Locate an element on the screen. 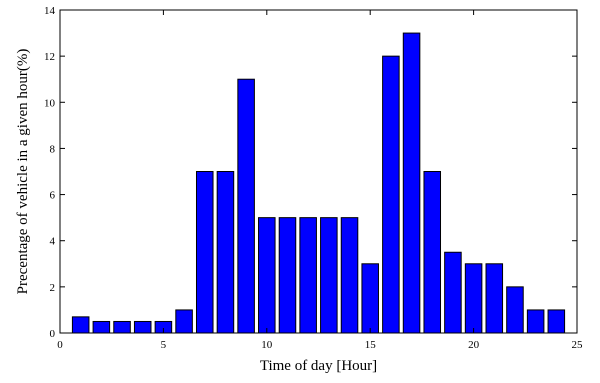  x-tick-label: 5 is located at coordinates (164, 345).